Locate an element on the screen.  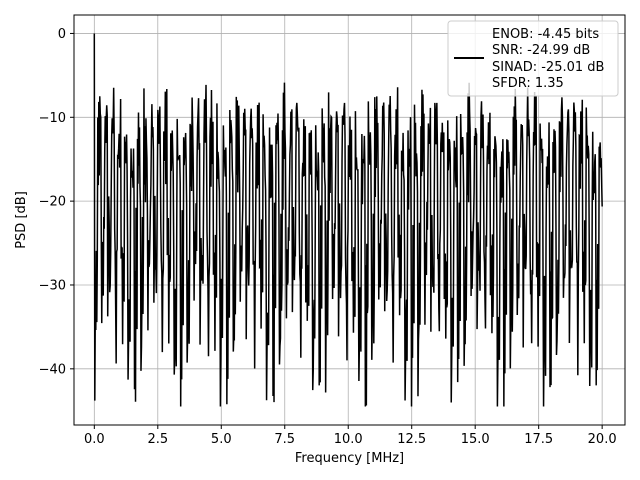
x-tick-label: 17.5 is located at coordinates (538, 439).